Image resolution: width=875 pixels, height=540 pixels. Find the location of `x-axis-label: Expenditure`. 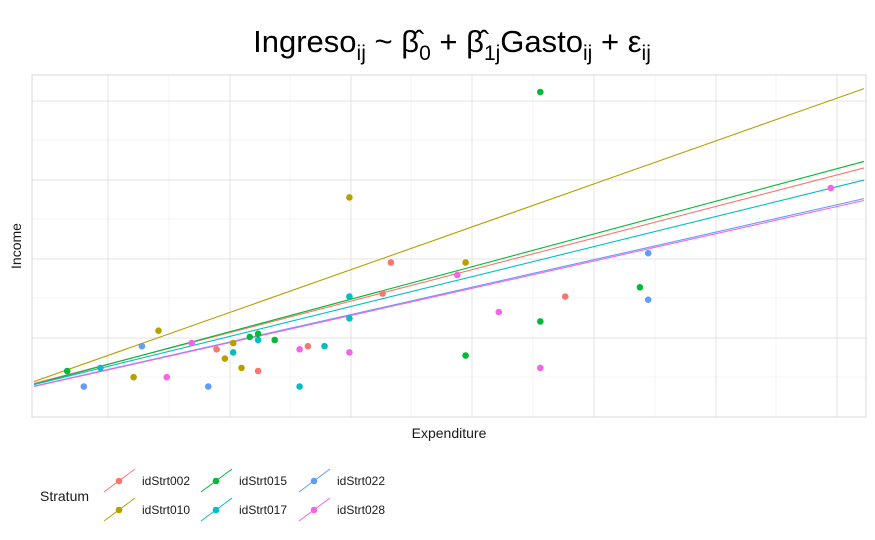

x-axis-label: Expenditure is located at coordinates (449, 433).